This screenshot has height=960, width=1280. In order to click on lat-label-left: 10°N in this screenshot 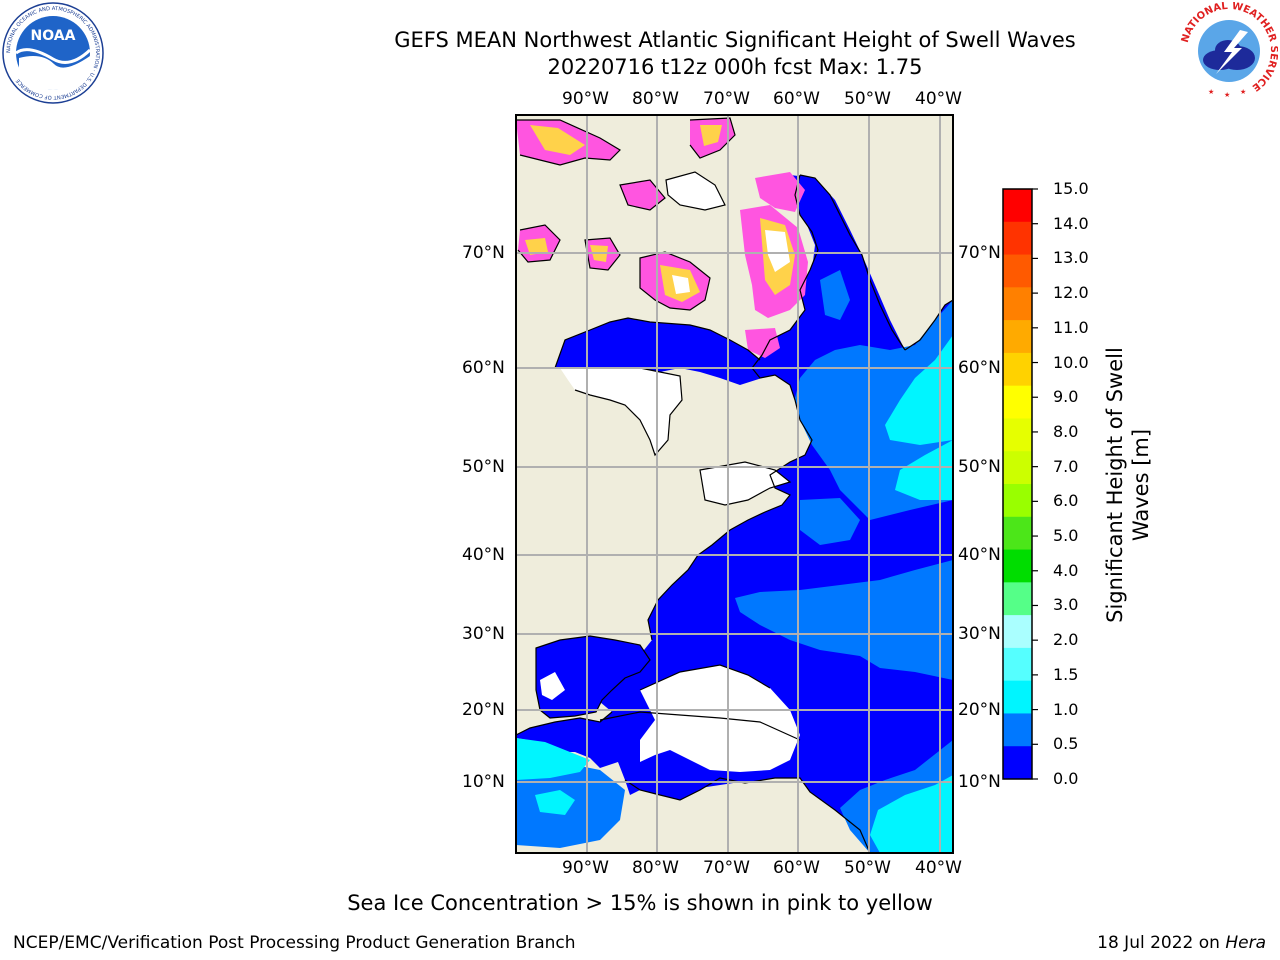, I will do `click(483, 782)`.